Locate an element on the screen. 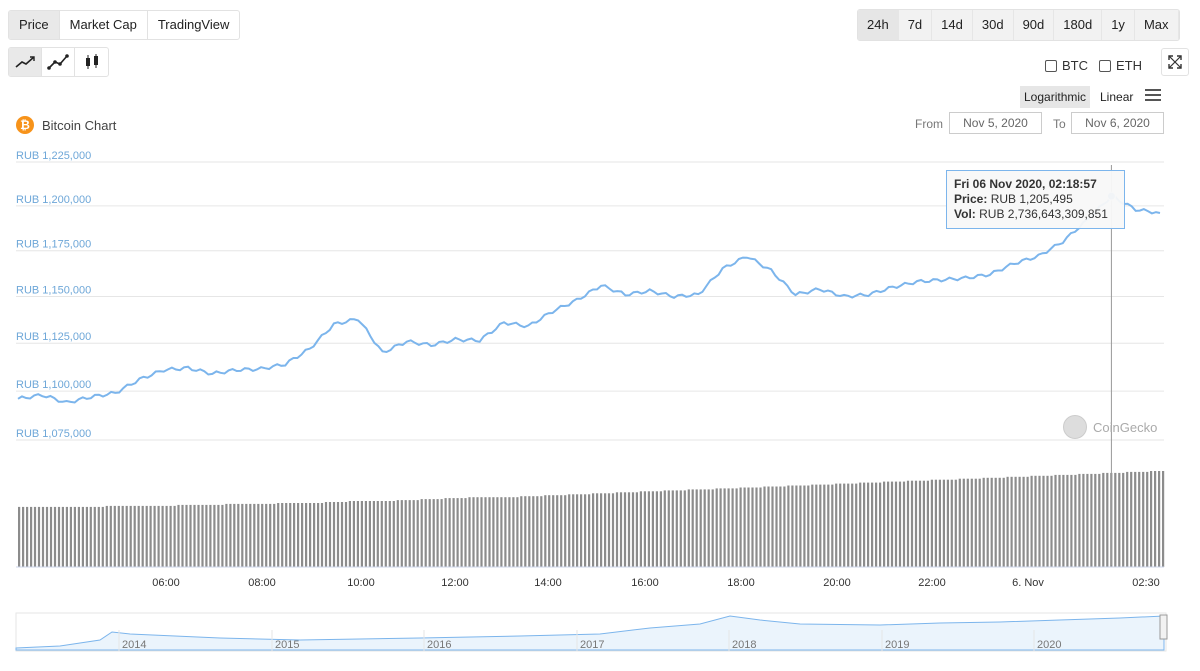 This screenshot has height=671, width=1200. line-chart-icon is located at coordinates (25, 62).